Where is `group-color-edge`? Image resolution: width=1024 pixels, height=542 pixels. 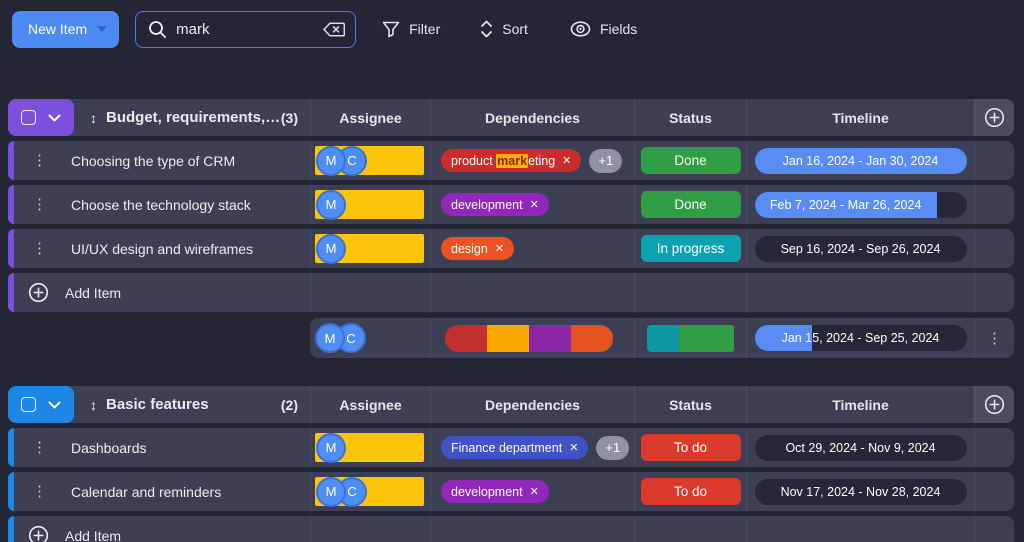 group-color-edge is located at coordinates (11, 248).